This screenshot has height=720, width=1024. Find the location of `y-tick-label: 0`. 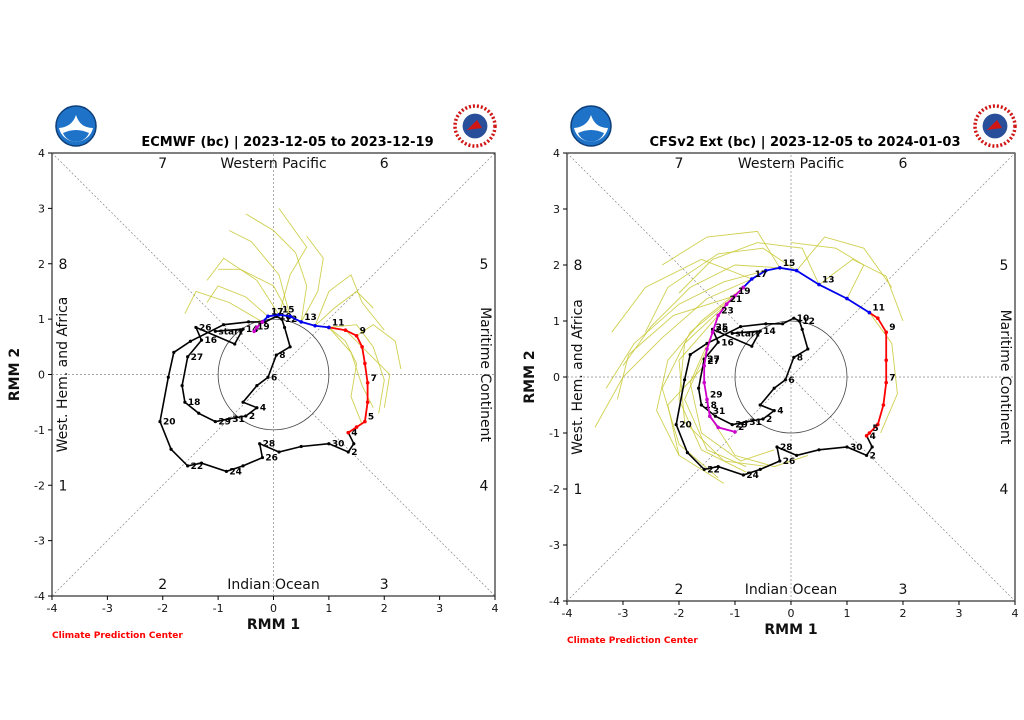

y-tick-label: 0 is located at coordinates (41, 375).